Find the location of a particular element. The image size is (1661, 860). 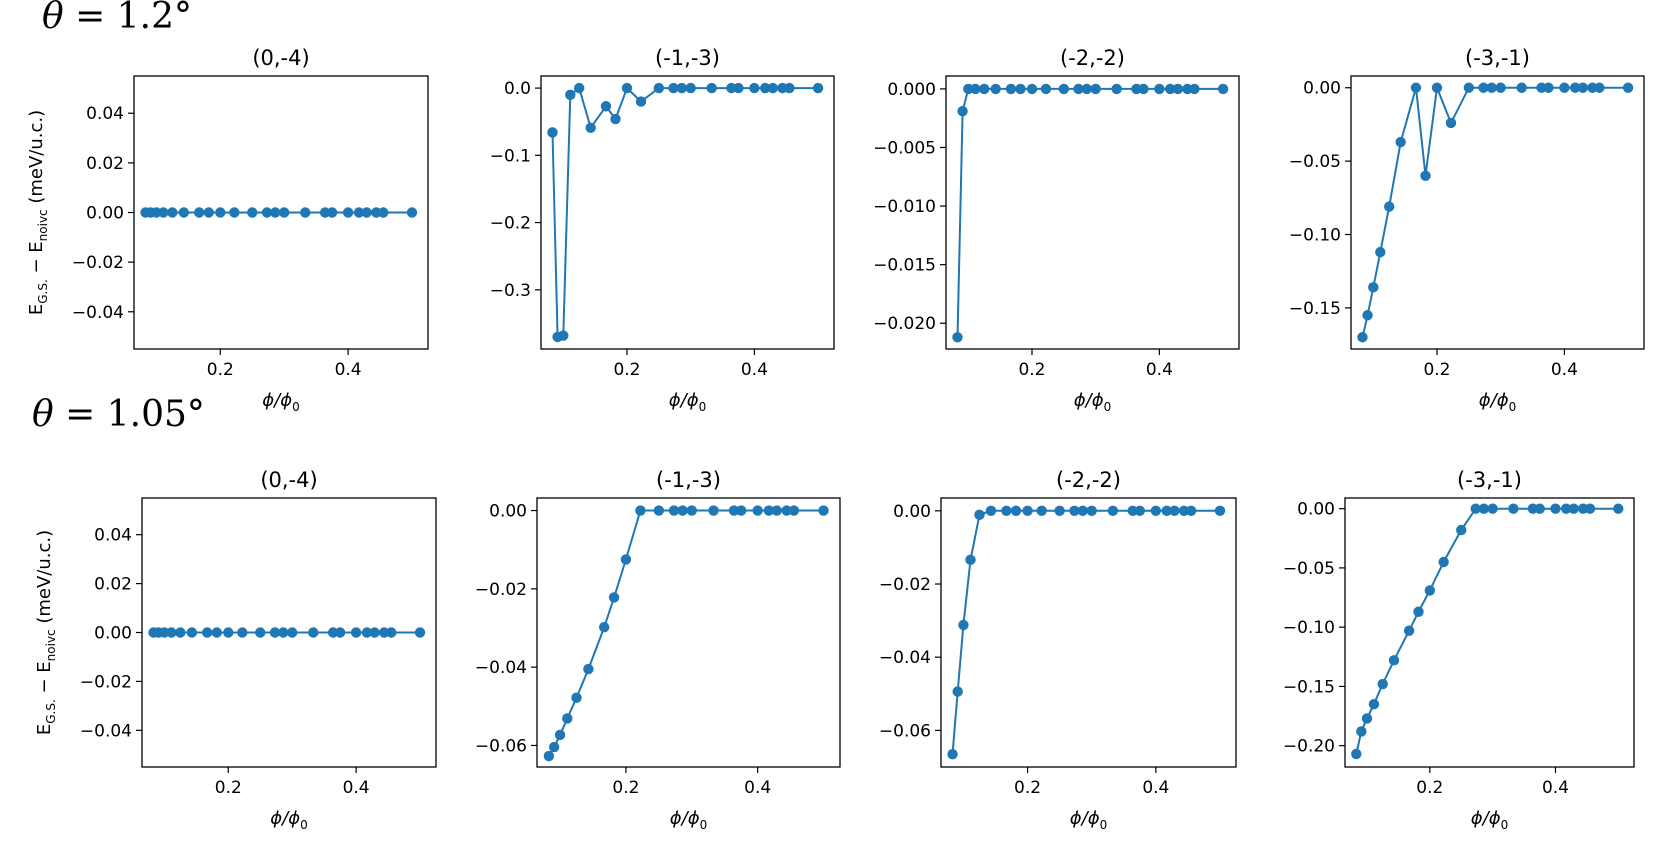

y-tick-label: −0.02 is located at coordinates (98, 263).